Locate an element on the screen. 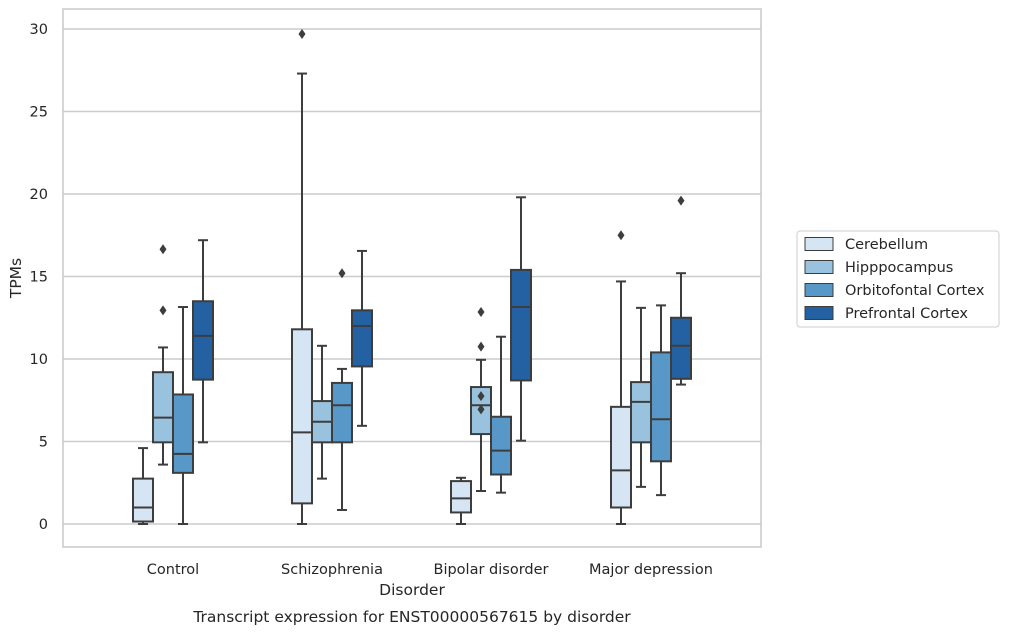 This screenshot has width=1009, height=634. x-tick-label: Schizophrenia is located at coordinates (332, 570).